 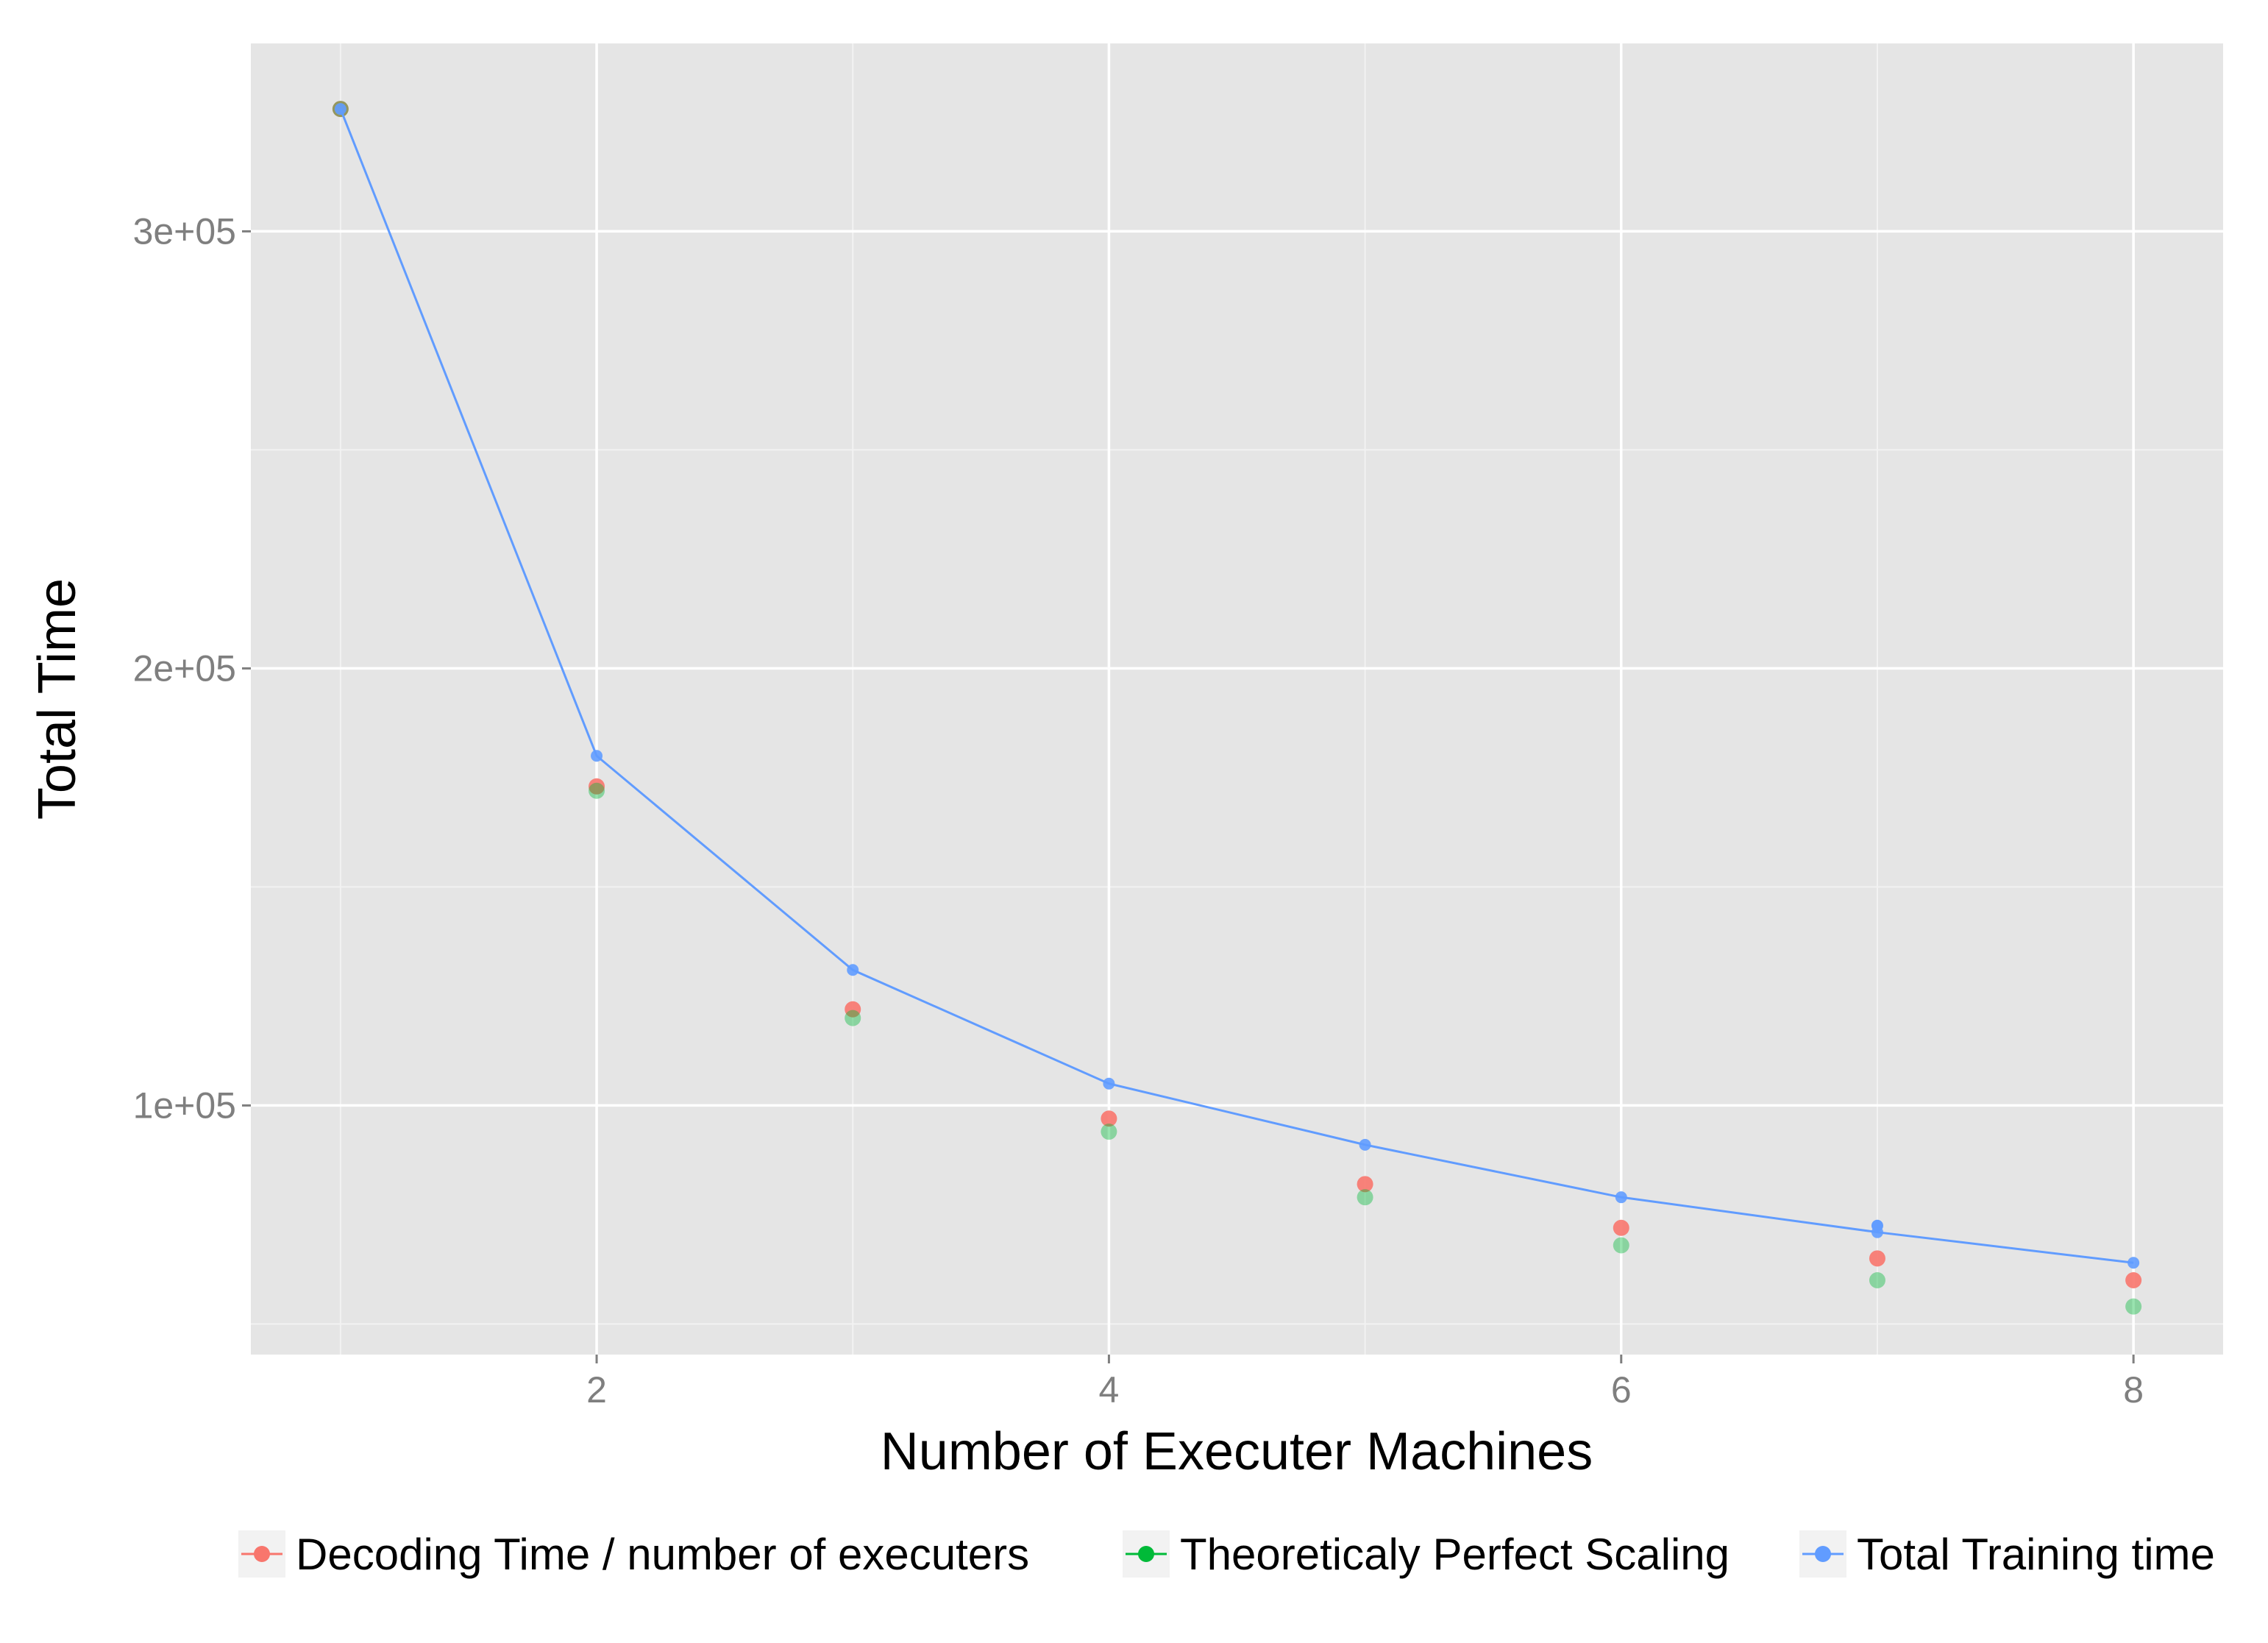 I want to click on x-tick-label: 2, so click(x=596, y=1389).